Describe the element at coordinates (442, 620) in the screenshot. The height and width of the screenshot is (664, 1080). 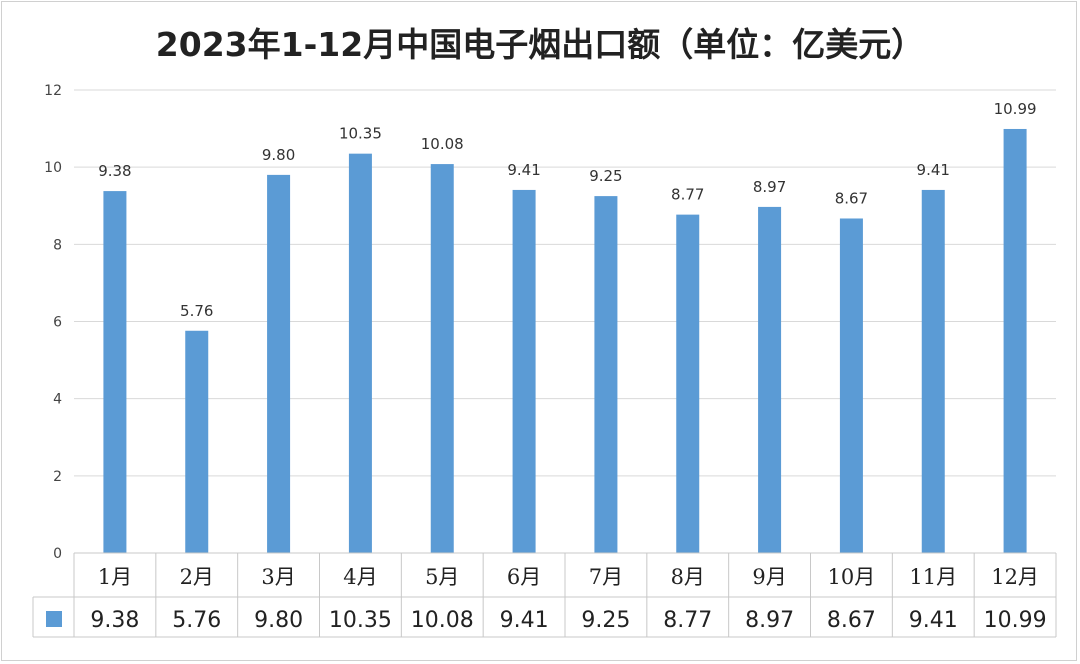
I see `table-value-cell: 10.08` at that location.